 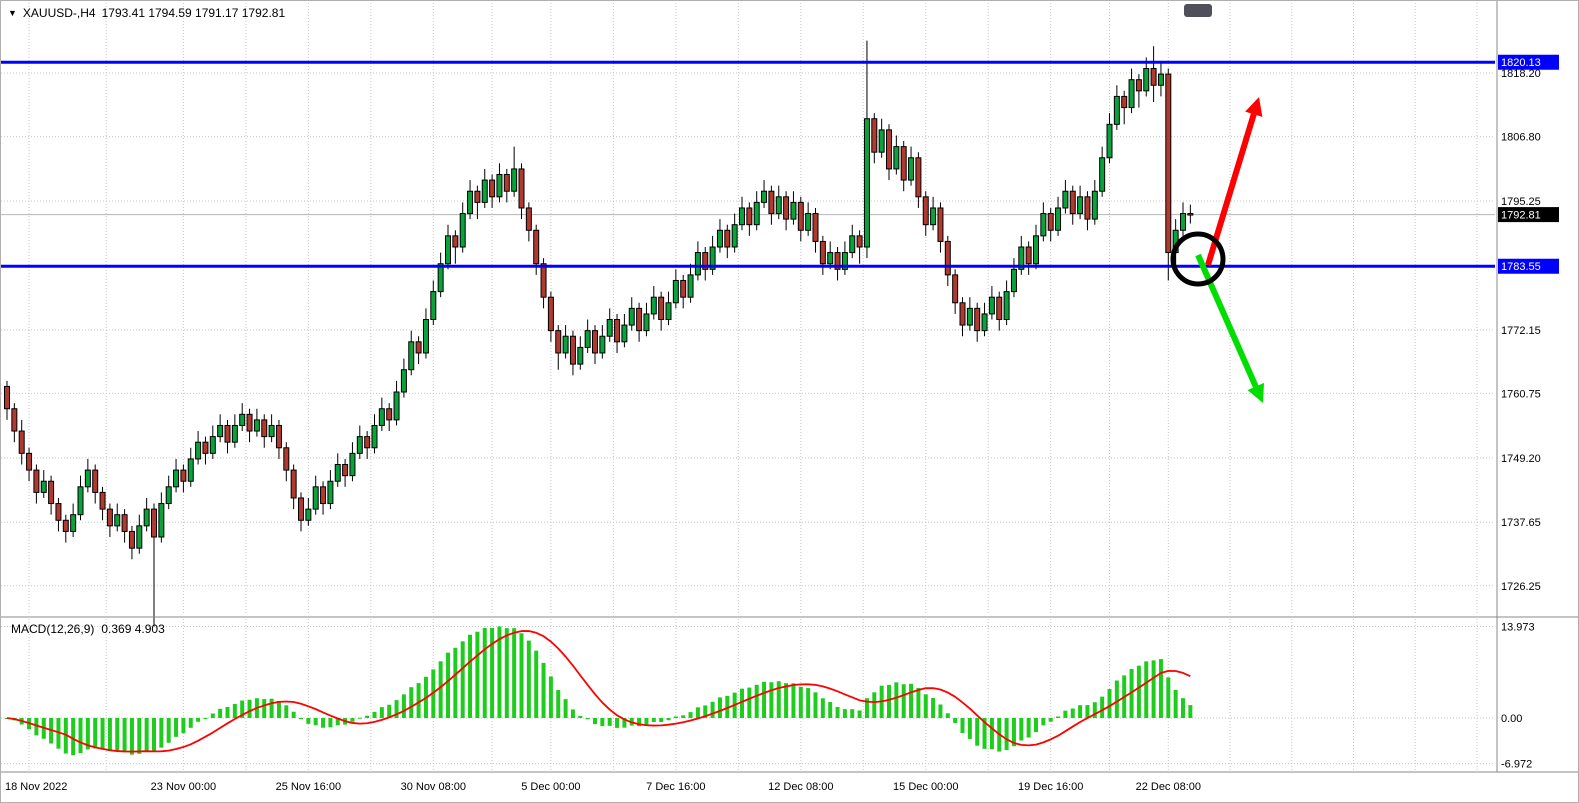 I want to click on price-axis-label: 1820.13, so click(x=1528, y=62).